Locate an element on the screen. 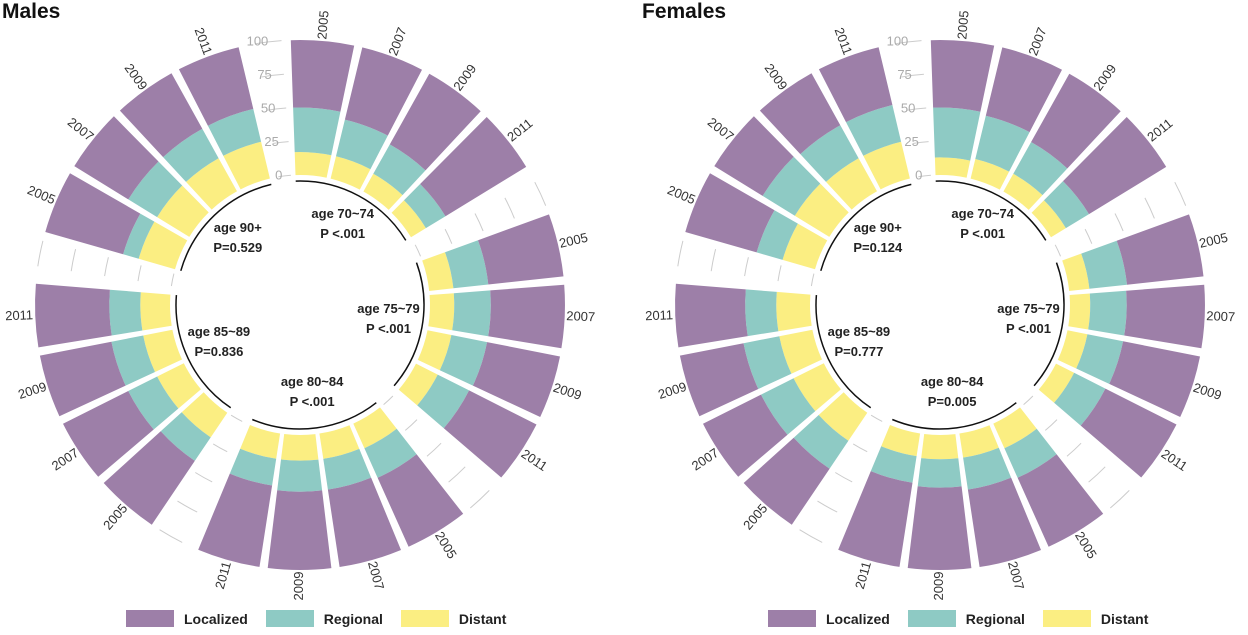  age-group: 2005 2007 2009 2011 age 90+ P=0.529 is located at coordinates (148, 148).